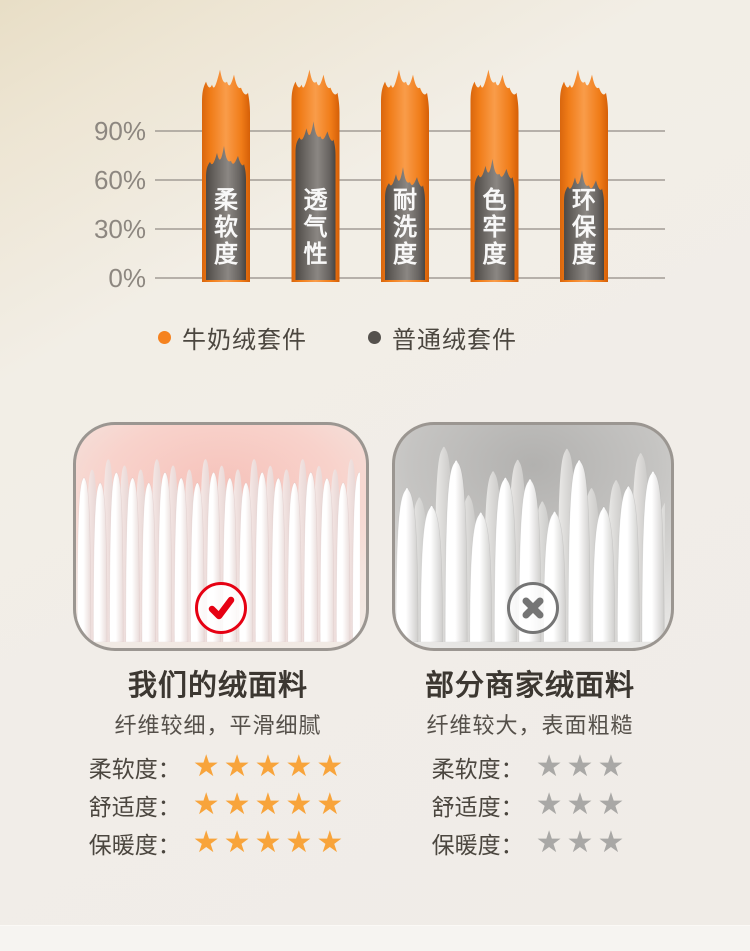 This screenshot has width=750, height=951. I want to click on rating-row-comfort: 舒适度： ★★★, so click(530, 805).